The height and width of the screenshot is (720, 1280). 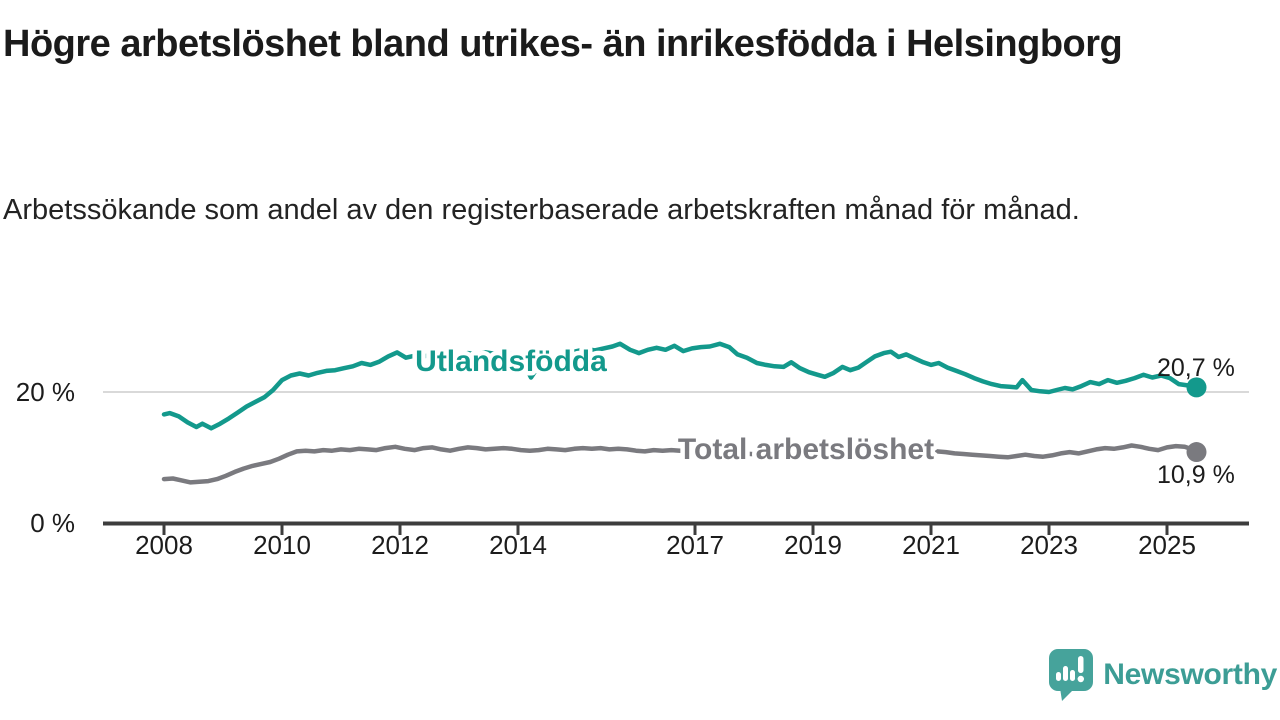 I want to click on series-label-total-arbetsloshet: Total arbetslöshet, so click(x=806, y=449).